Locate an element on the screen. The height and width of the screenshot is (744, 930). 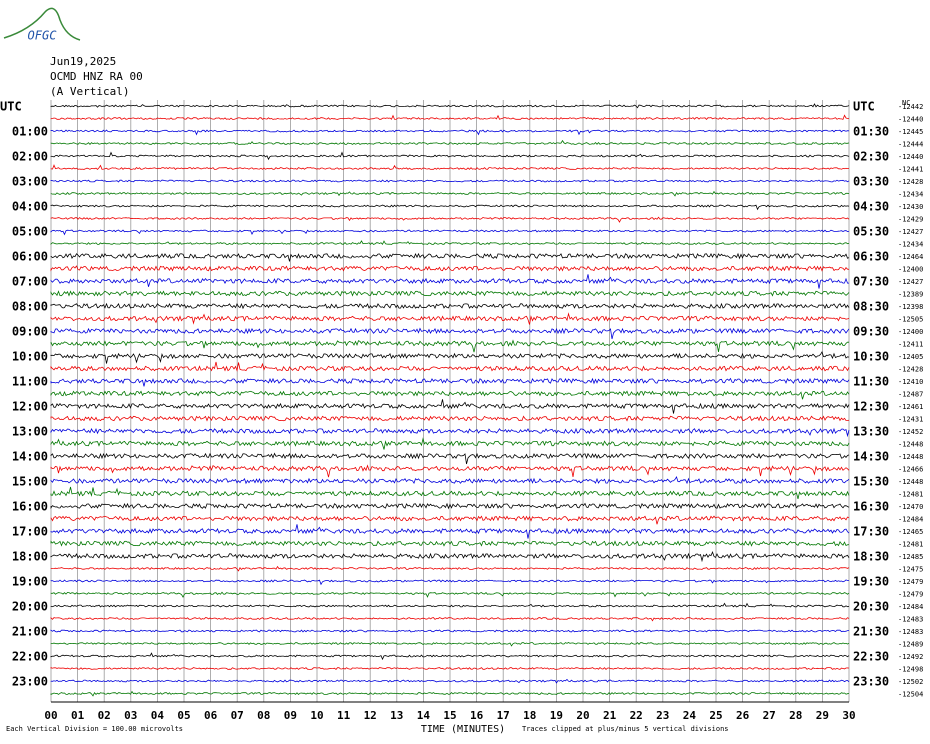
x-tick-label: 06 is located at coordinates (211, 715).